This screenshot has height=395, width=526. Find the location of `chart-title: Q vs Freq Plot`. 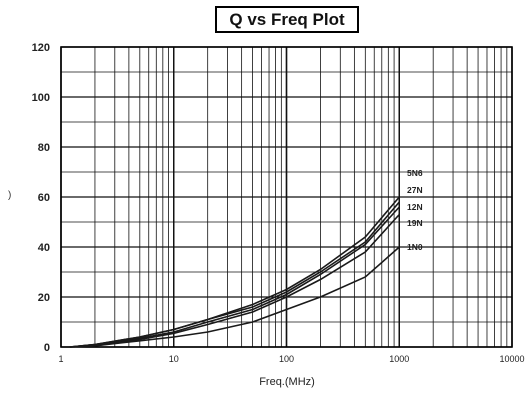

chart-title: Q vs Freq Plot is located at coordinates (287, 19).